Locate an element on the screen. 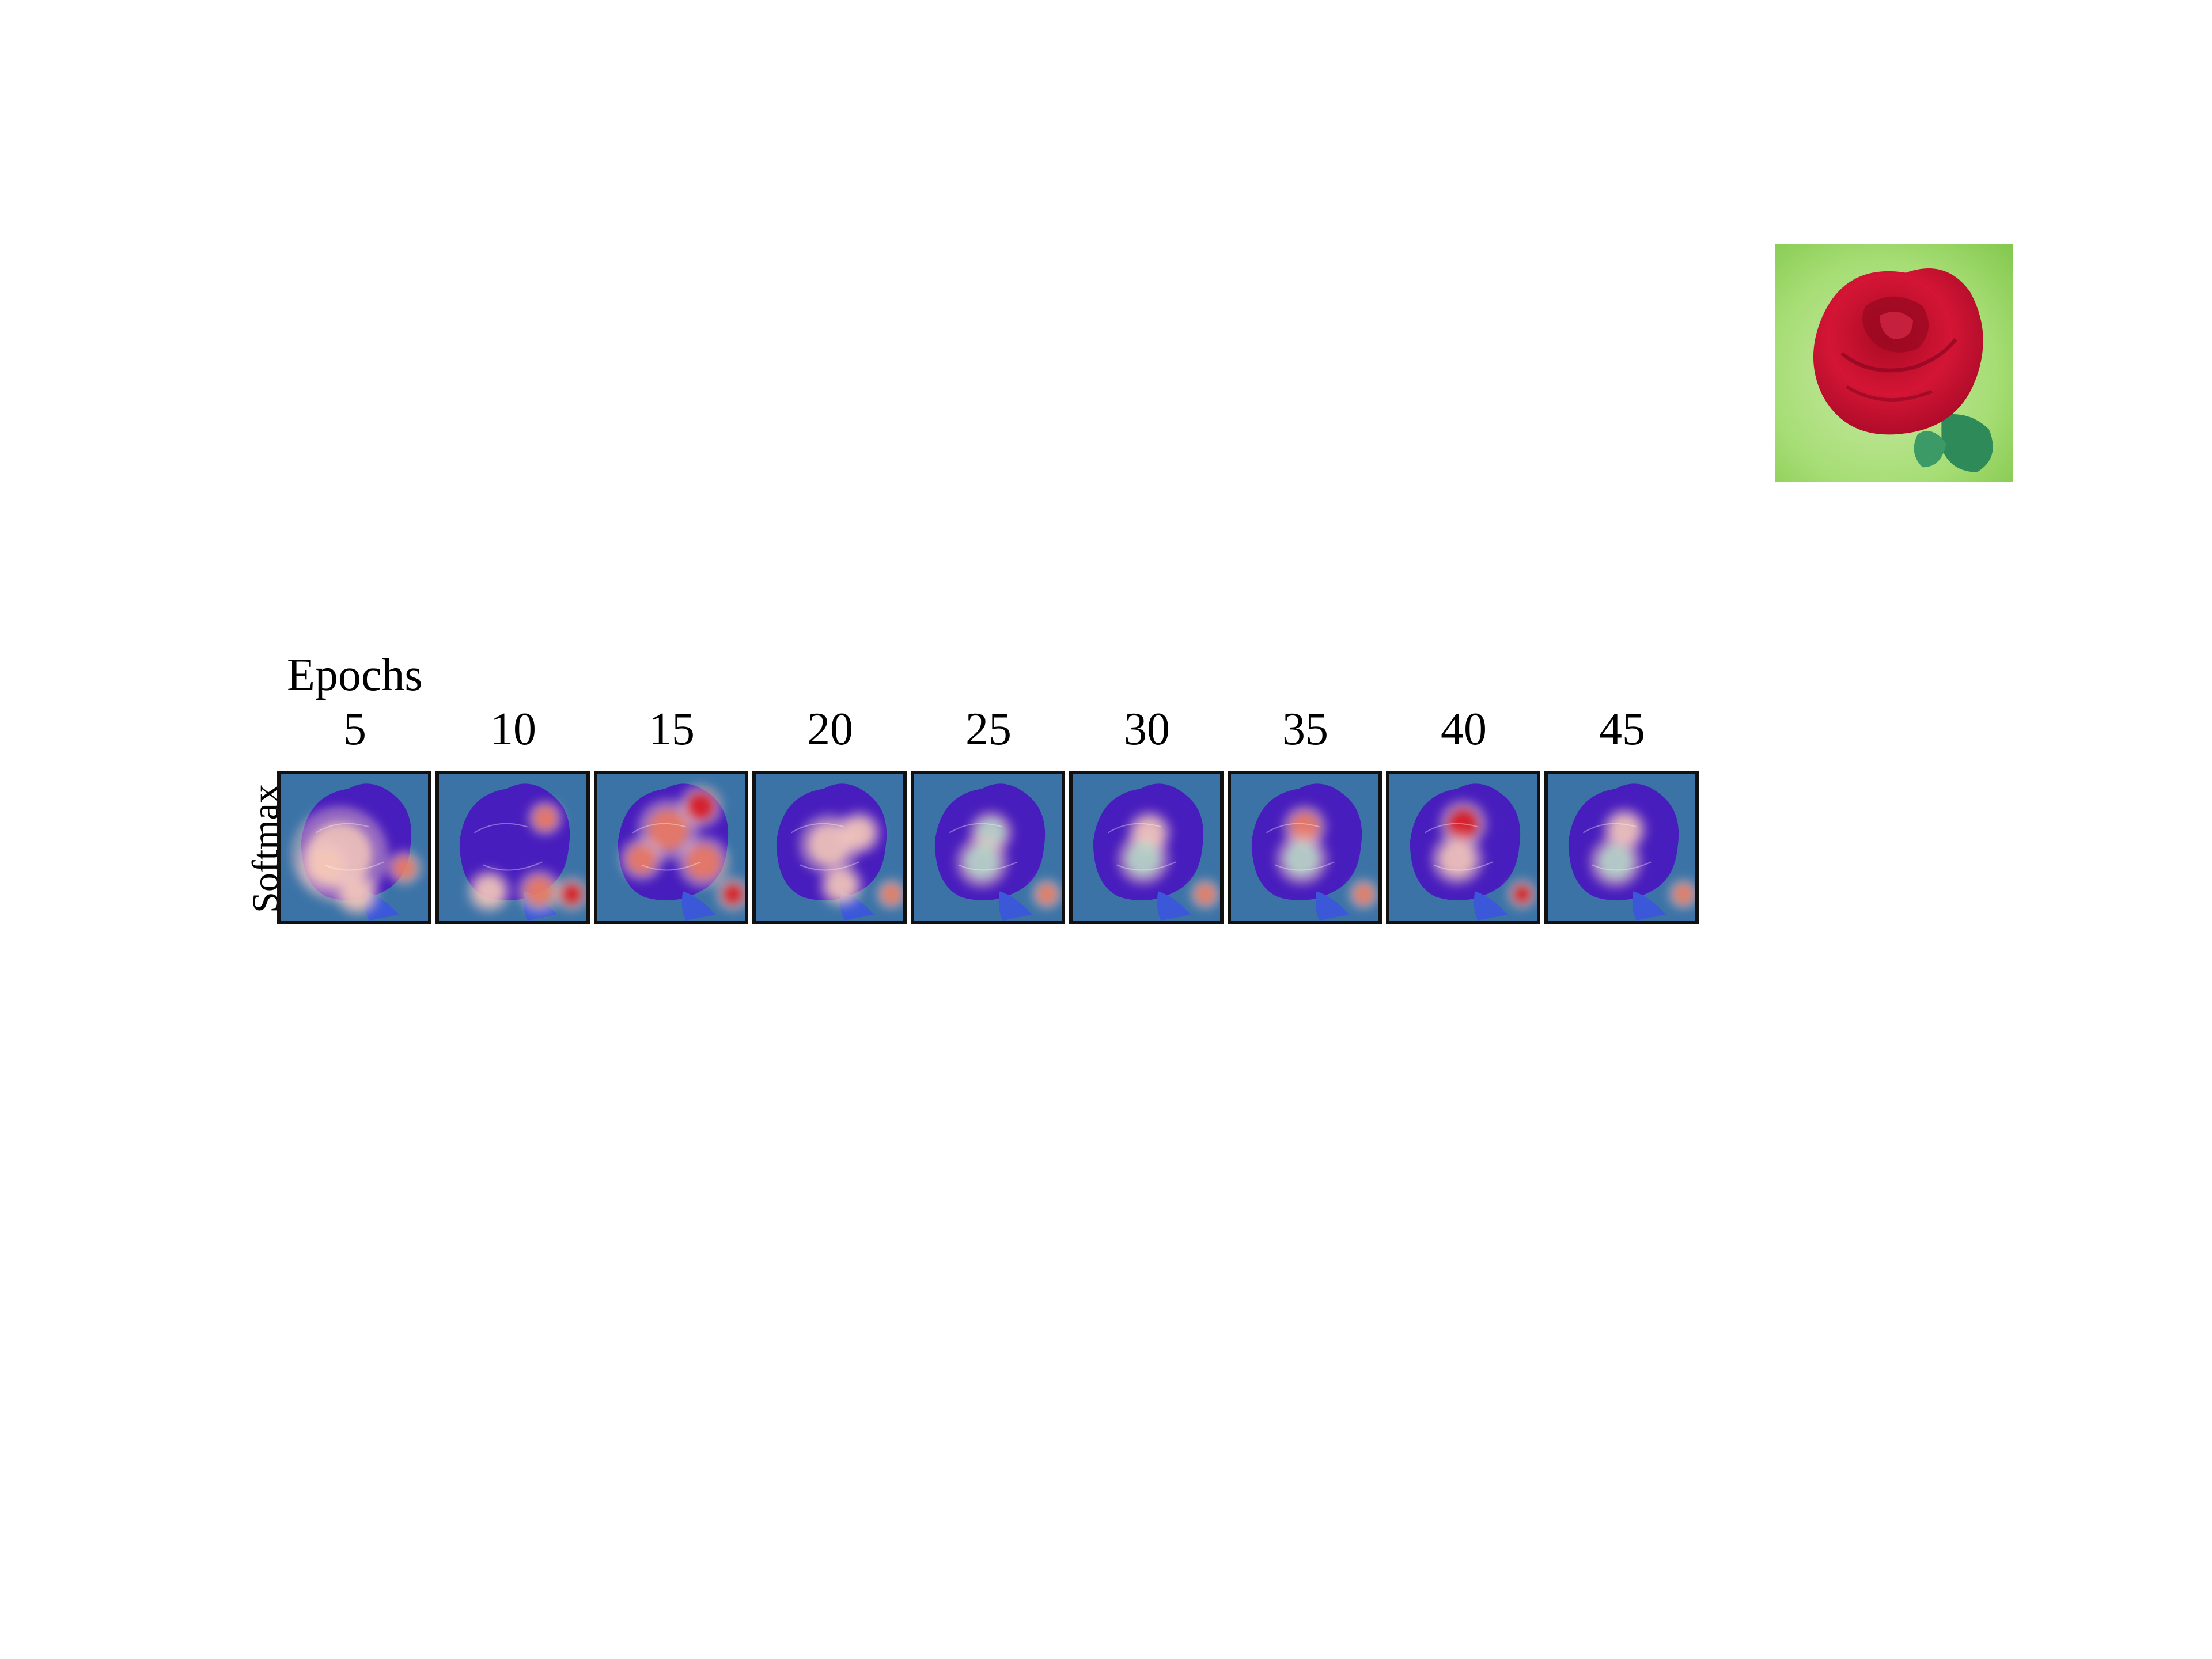 The width and height of the screenshot is (2212, 1659). epoch-label: 5 is located at coordinates (354, 729).